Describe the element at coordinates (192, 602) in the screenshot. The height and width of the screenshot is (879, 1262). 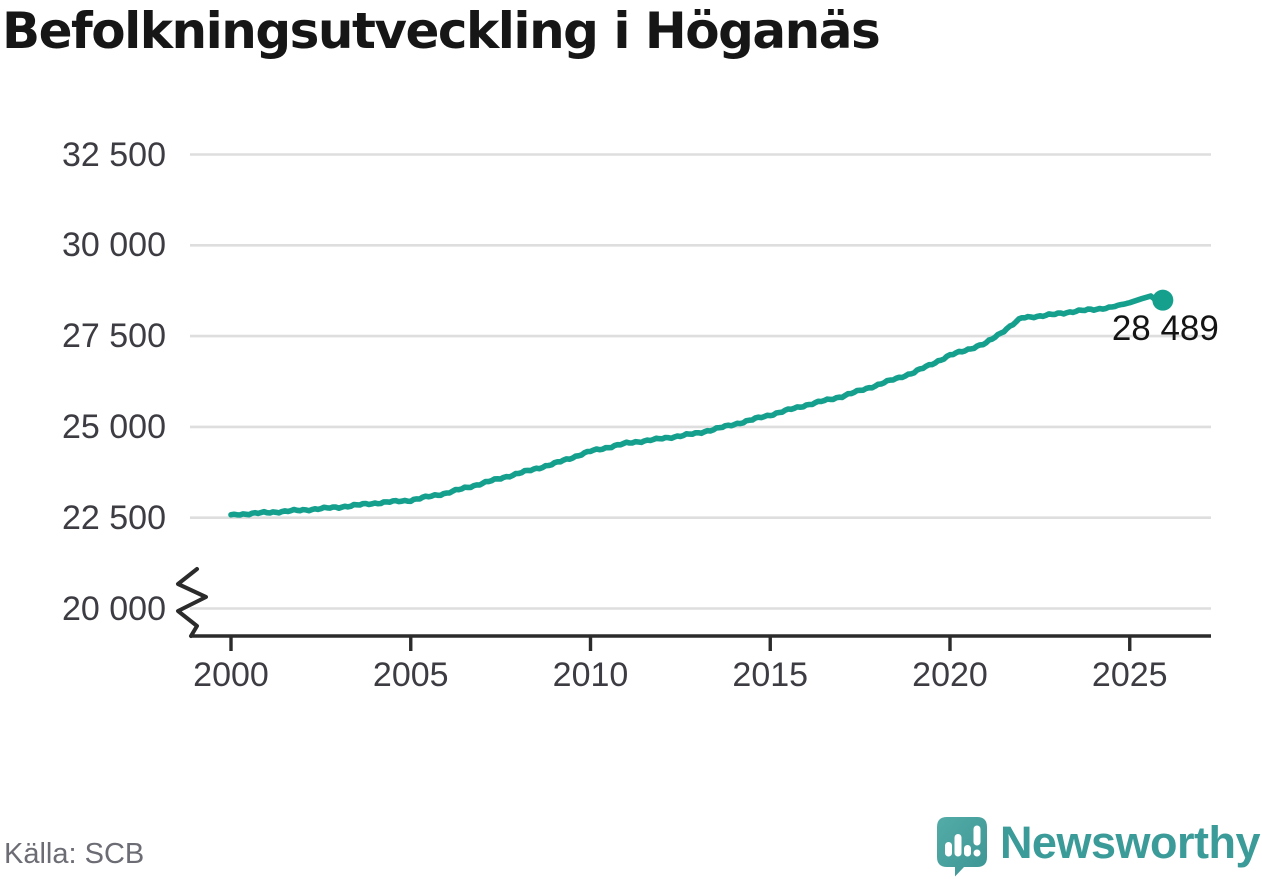
I see `y-axis-break-icon` at that location.